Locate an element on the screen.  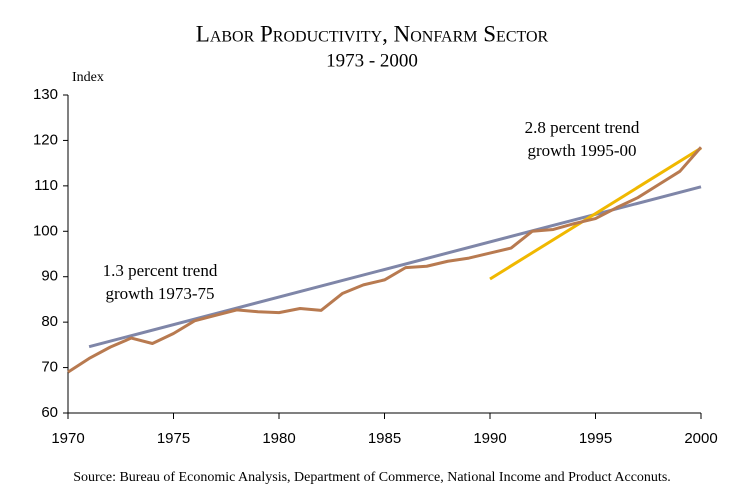
x-tick-label: 1990 is located at coordinates (489, 438).